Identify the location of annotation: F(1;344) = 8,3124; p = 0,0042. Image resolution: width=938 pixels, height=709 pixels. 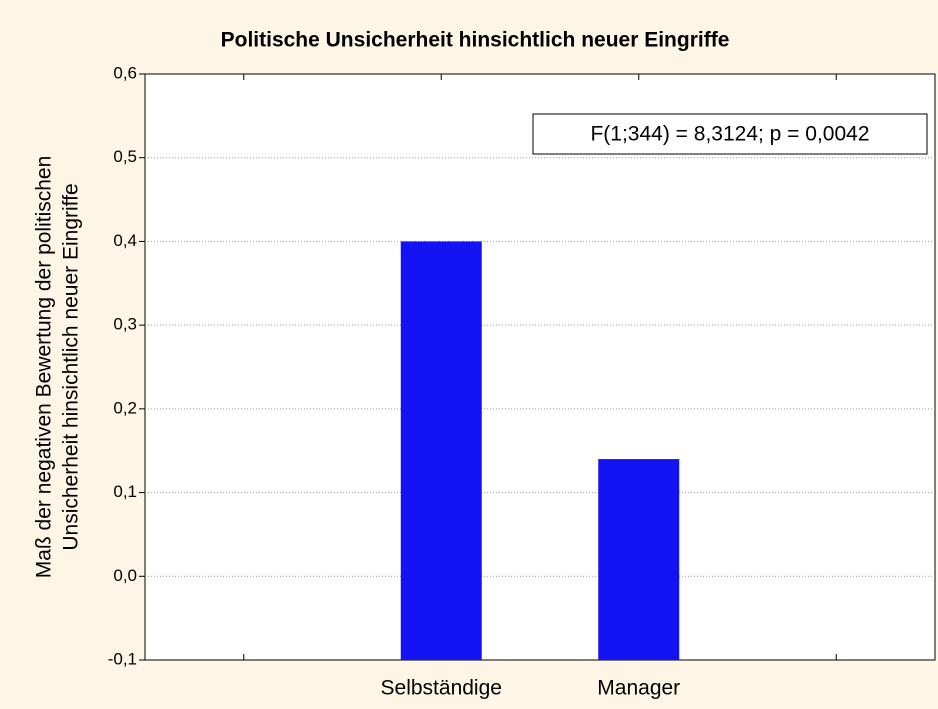
(729, 134).